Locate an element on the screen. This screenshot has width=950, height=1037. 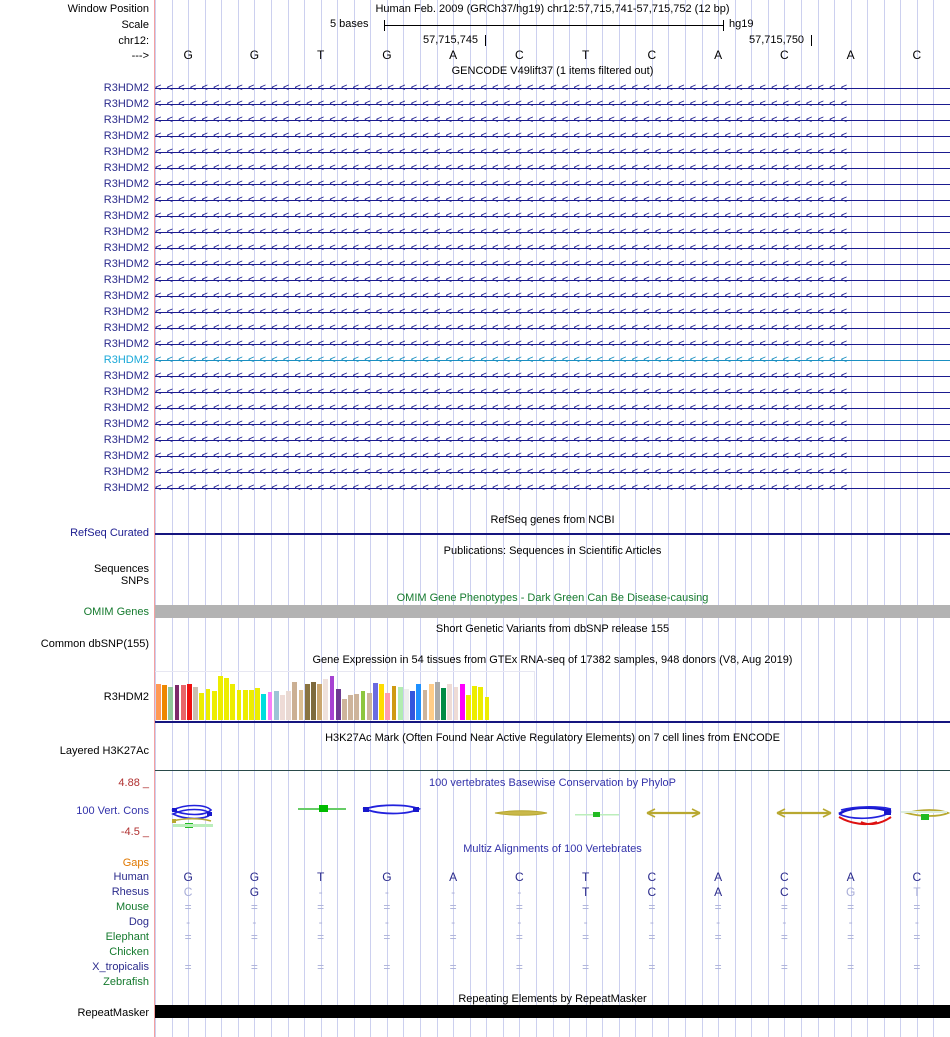
common-dbsnp-label: Common dbSNP(155) is located at coordinates (94, 644).